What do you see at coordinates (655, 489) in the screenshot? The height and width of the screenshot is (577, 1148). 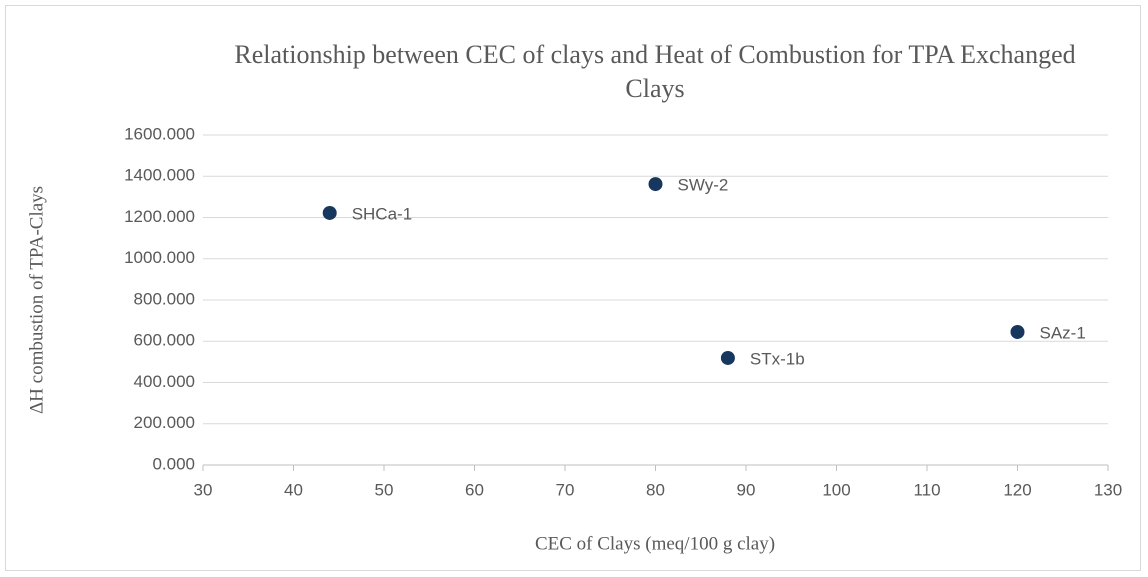 I see `x-tick-label: 80` at bounding box center [655, 489].